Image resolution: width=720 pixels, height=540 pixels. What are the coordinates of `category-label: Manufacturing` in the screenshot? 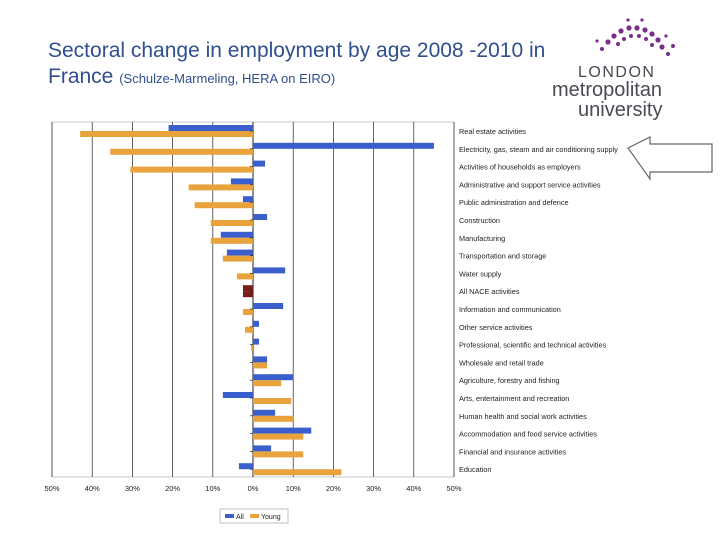 It's located at (482, 238).